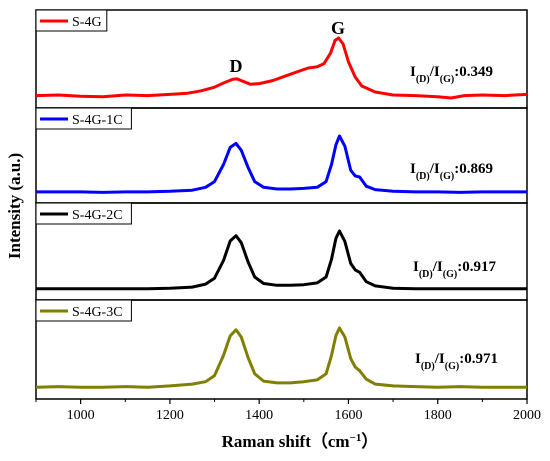 The width and height of the screenshot is (550, 461). What do you see at coordinates (97, 312) in the screenshot?
I see `legend-label: S-4G-3C` at bounding box center [97, 312].